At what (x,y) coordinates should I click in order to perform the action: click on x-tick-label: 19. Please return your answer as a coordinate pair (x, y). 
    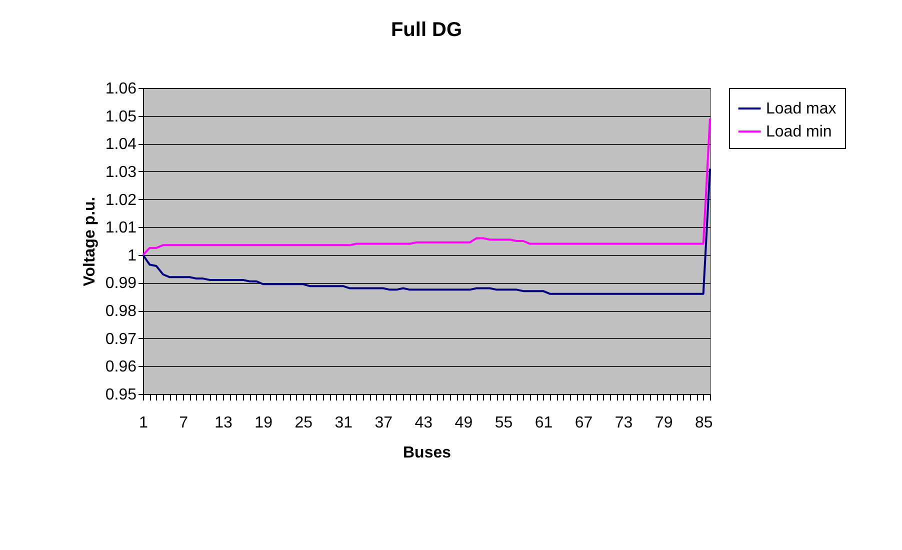
    Looking at the image, I should click on (263, 423).